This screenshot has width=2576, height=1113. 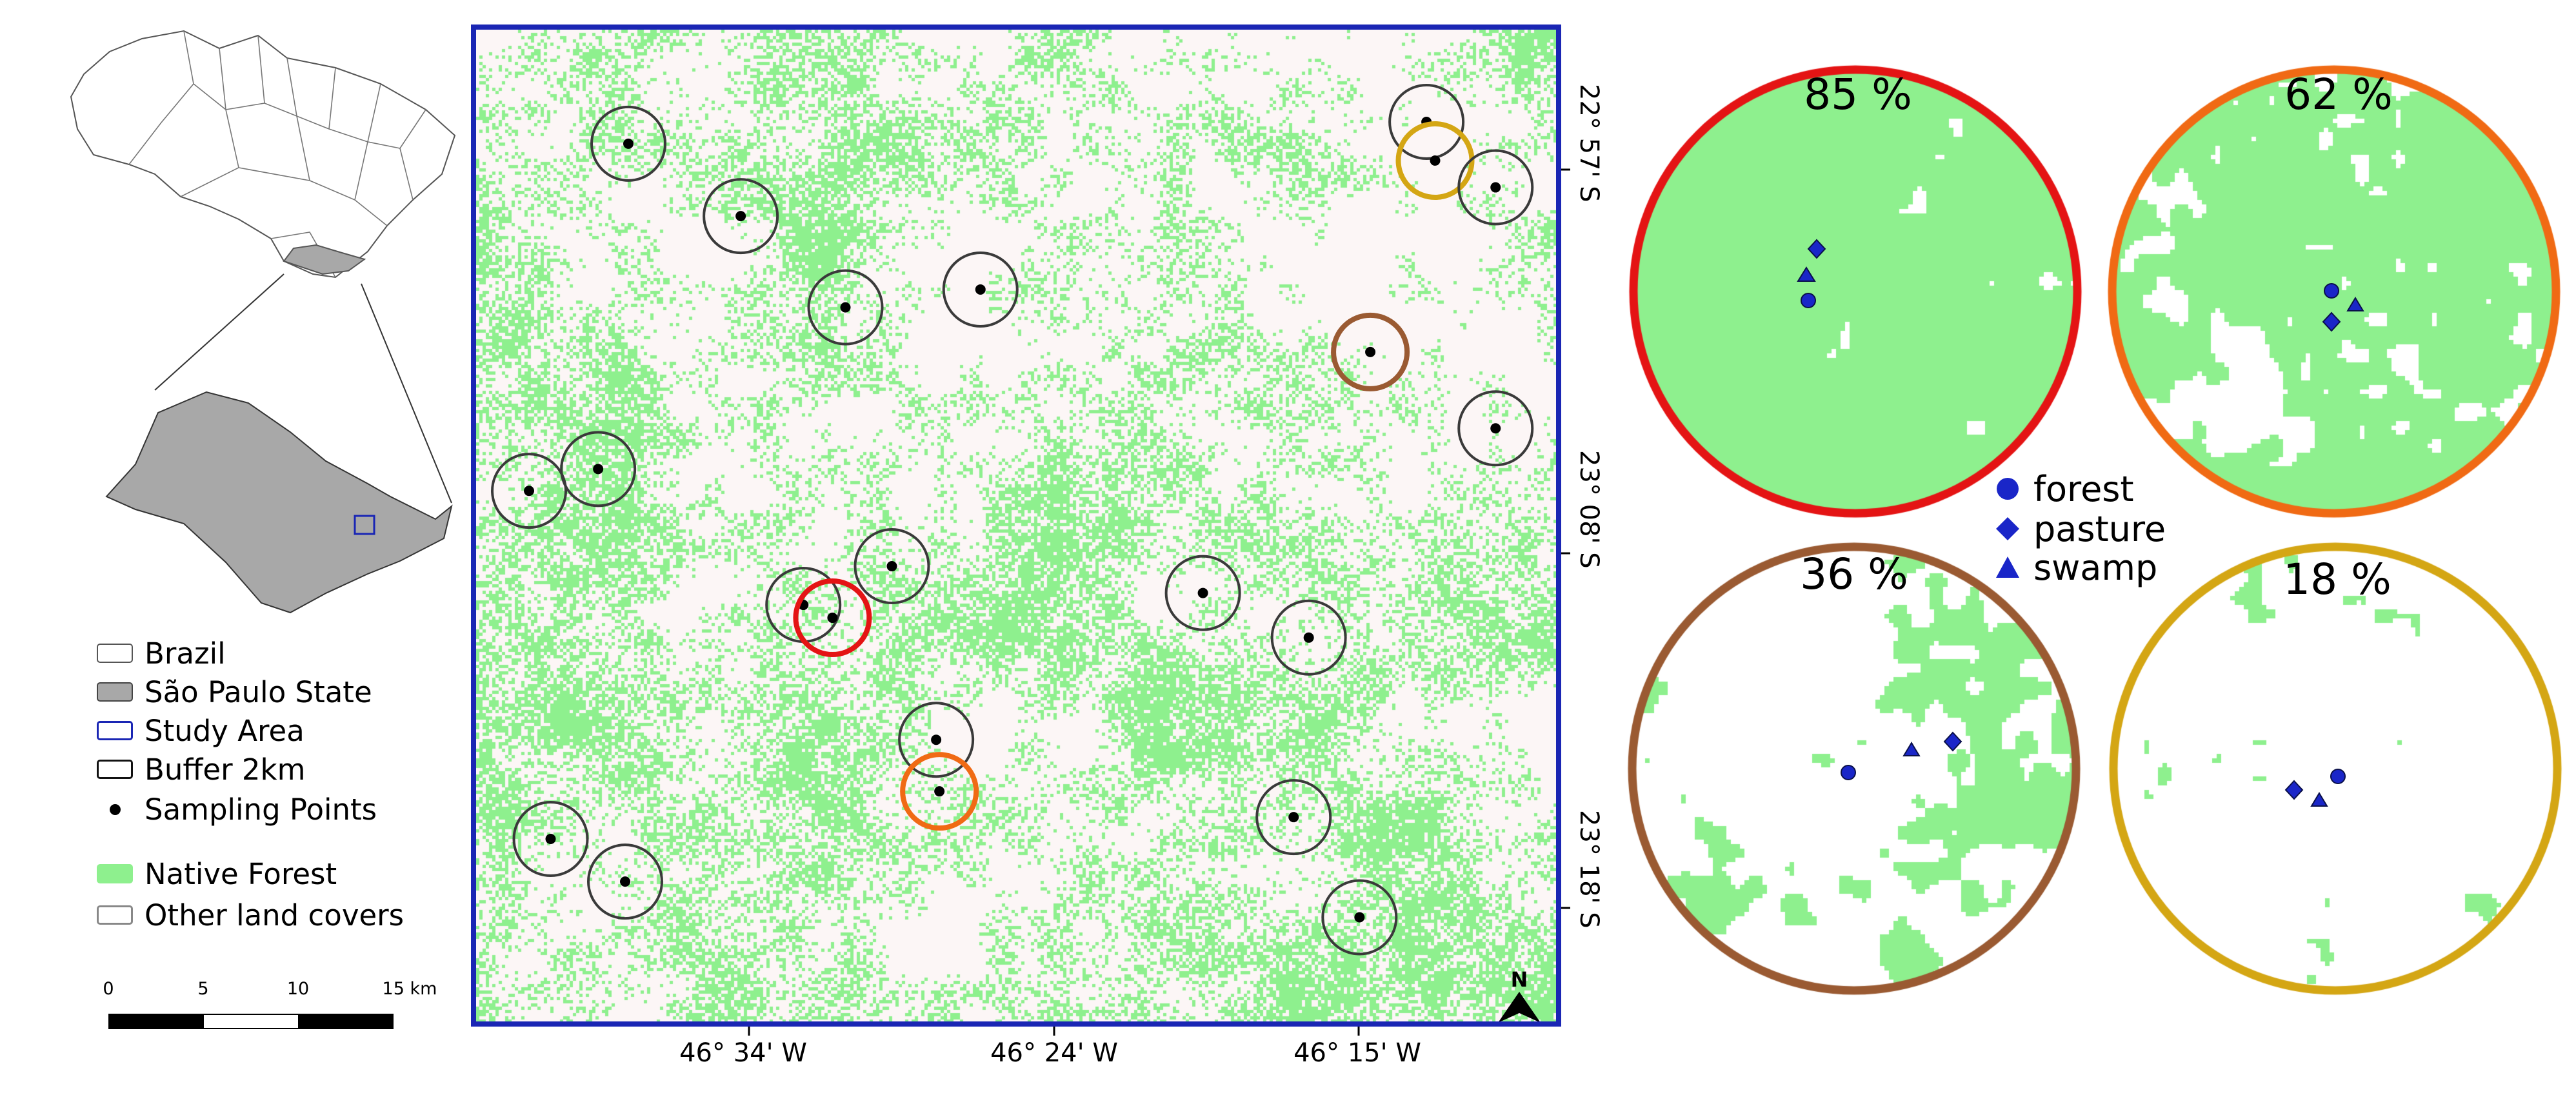 What do you see at coordinates (277, 154) in the screenshot?
I see `state-borders` at bounding box center [277, 154].